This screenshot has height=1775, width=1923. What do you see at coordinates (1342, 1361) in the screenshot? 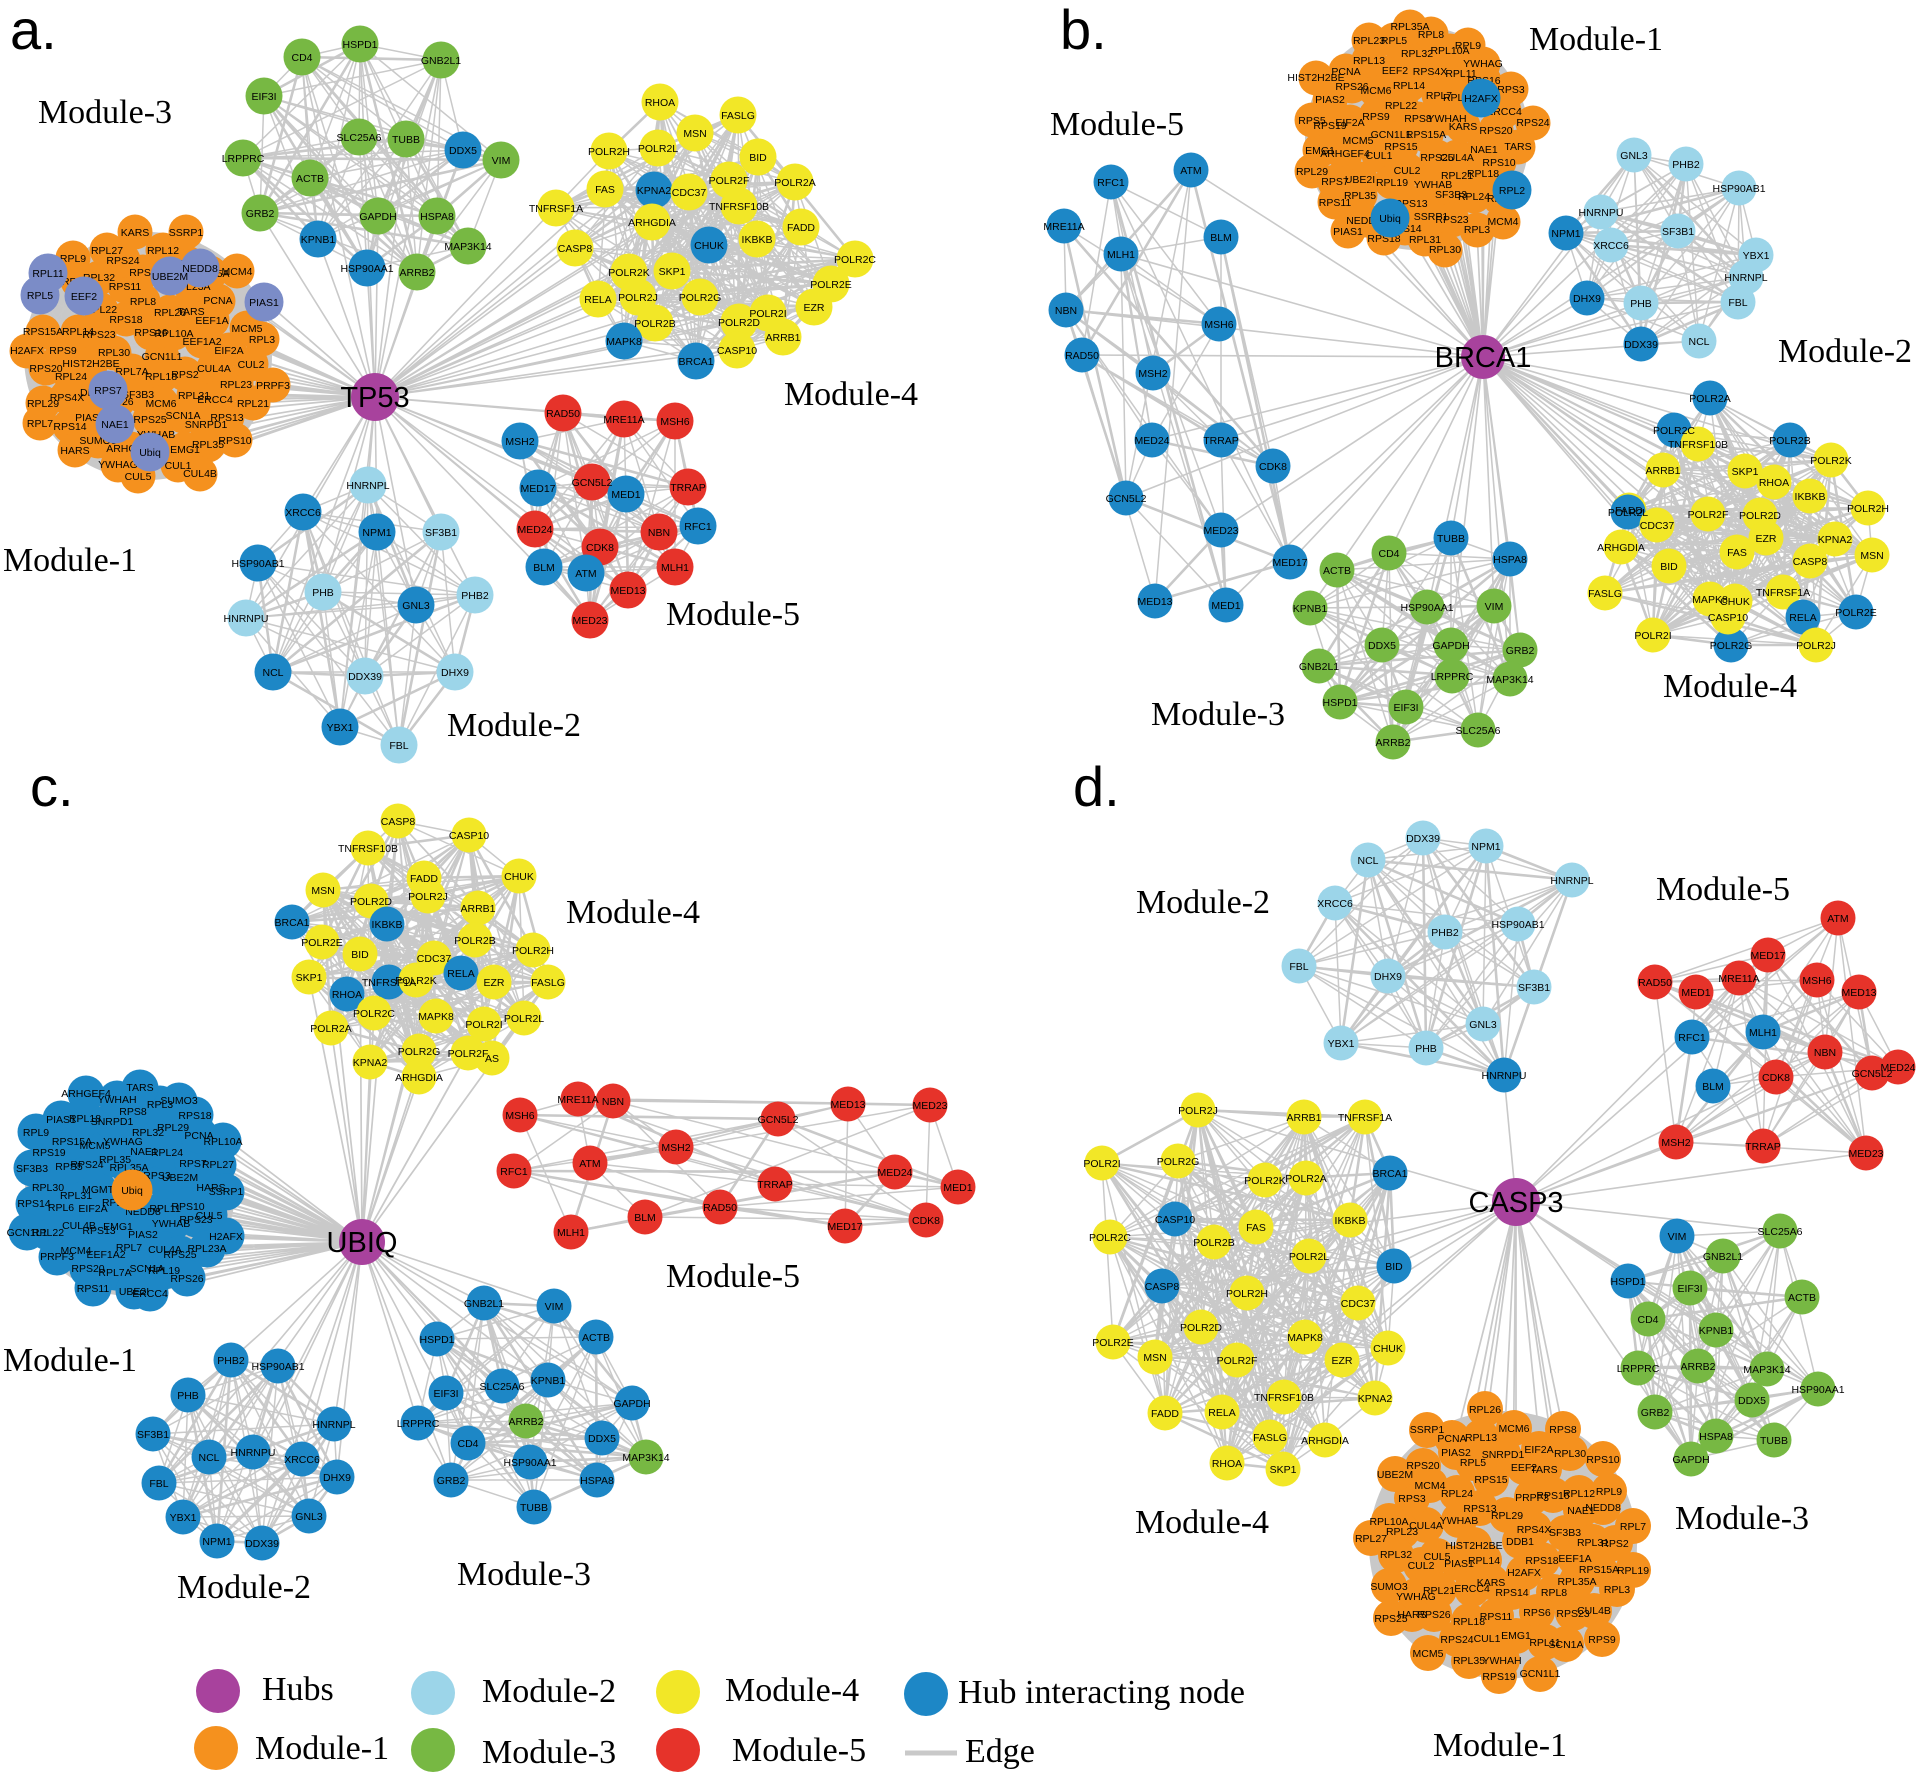
I see `svg-text: EZR` at bounding box center [1342, 1361].